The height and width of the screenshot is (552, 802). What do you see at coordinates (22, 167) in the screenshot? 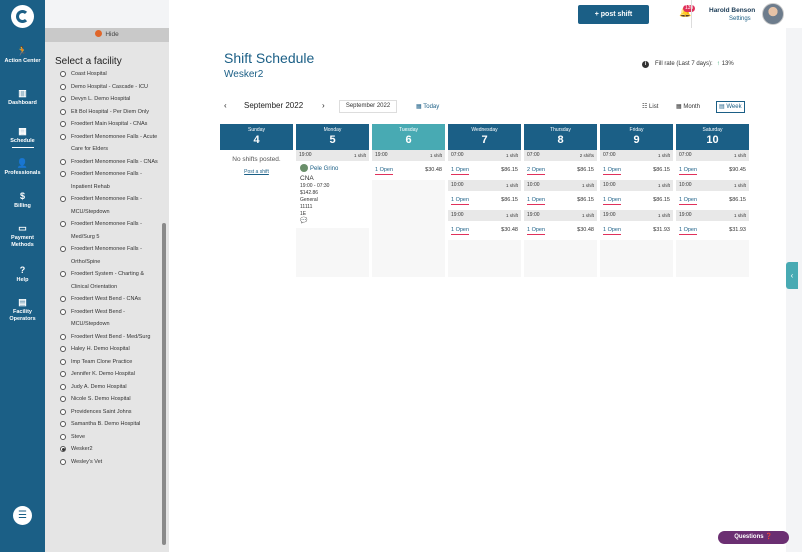
I see `nav-item-professionals: 👤 Professionals` at bounding box center [22, 167].